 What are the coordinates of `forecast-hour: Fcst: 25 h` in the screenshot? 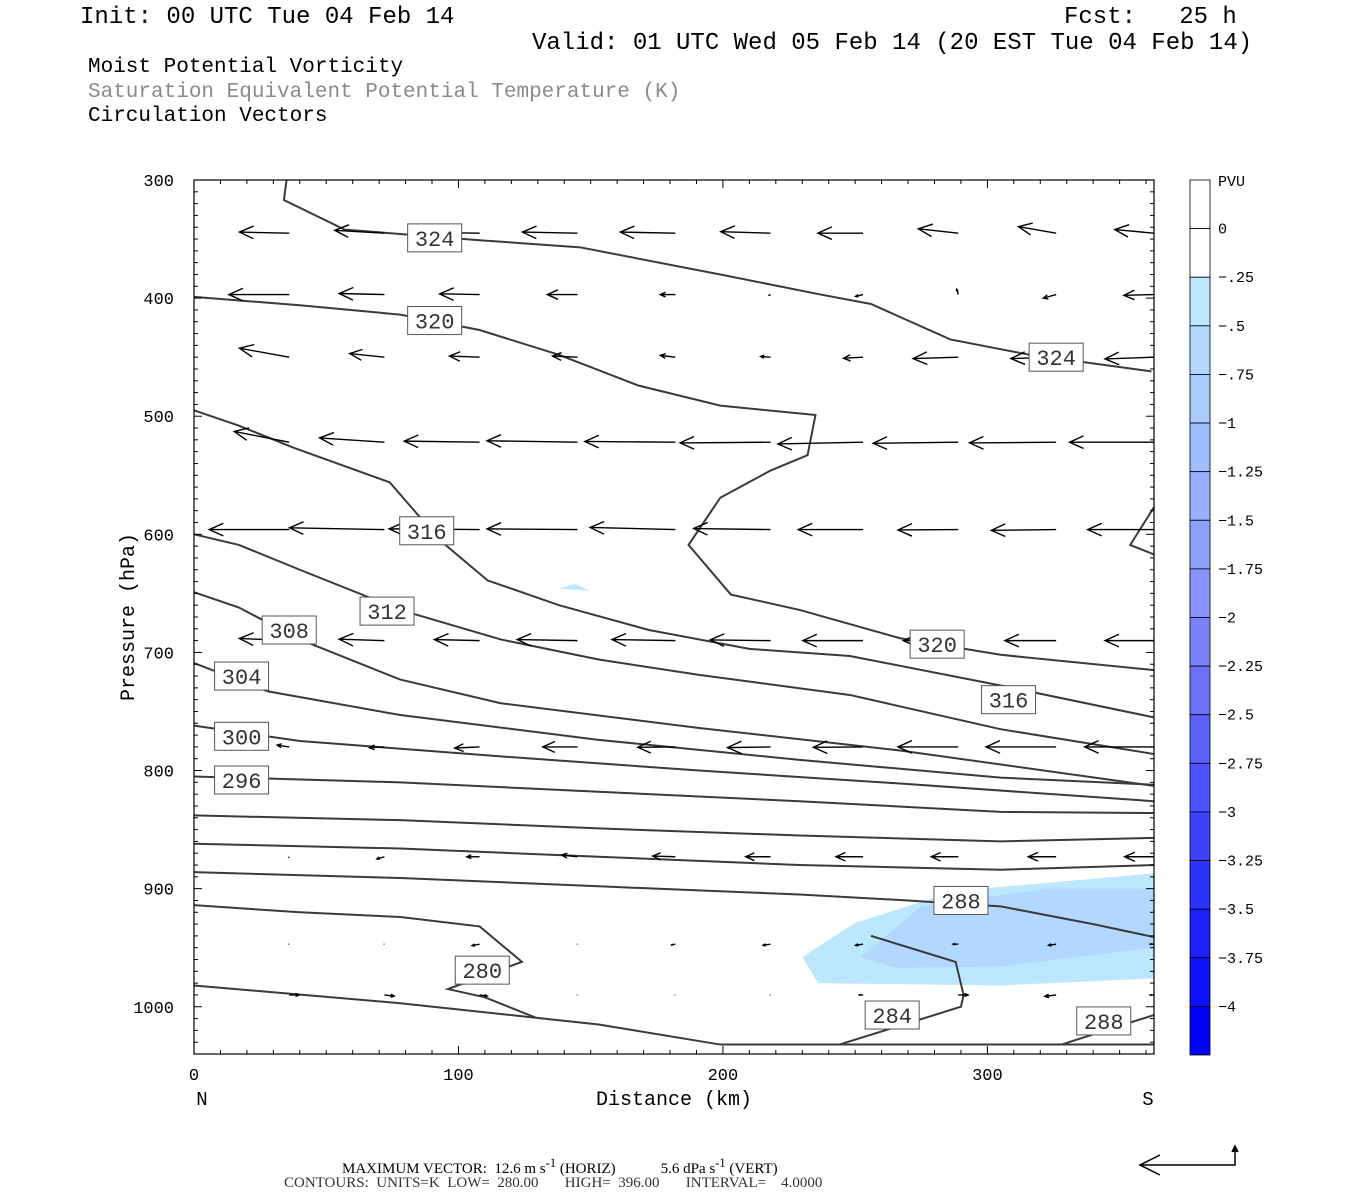 It's located at (1150, 17).